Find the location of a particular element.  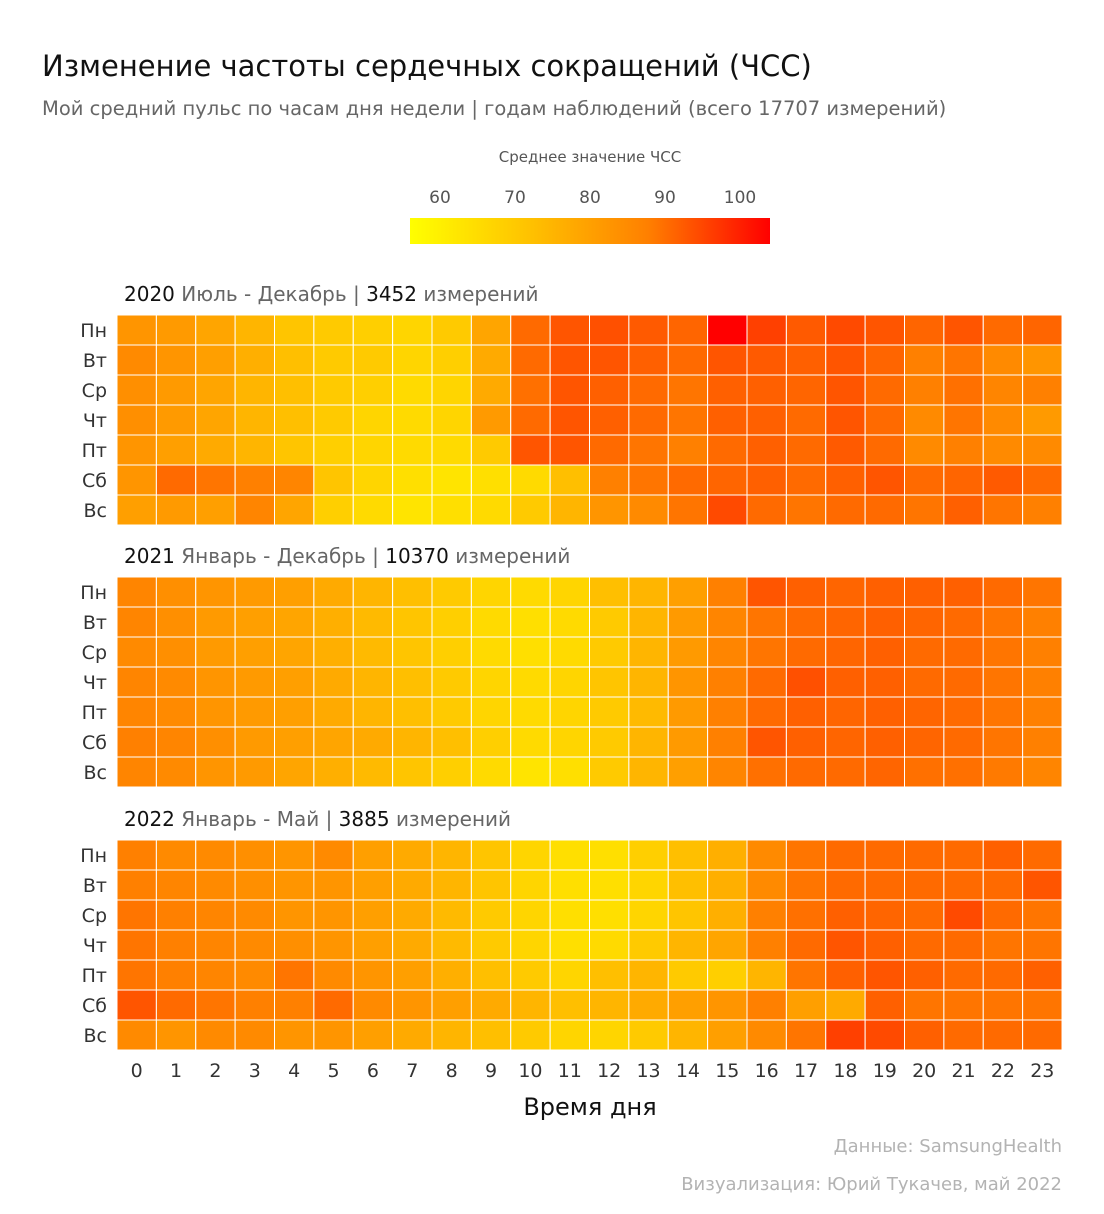

heatmap-cell: 2021 Сб 1: 79 is located at coordinates (176, 742).